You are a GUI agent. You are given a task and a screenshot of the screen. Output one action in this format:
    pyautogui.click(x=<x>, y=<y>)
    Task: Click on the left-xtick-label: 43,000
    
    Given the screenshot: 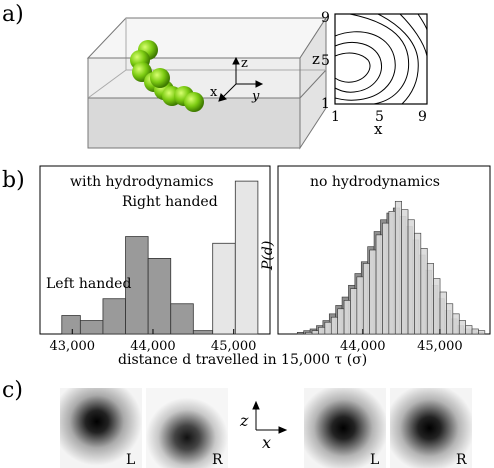 What is the action you would take?
    pyautogui.click(x=73, y=346)
    